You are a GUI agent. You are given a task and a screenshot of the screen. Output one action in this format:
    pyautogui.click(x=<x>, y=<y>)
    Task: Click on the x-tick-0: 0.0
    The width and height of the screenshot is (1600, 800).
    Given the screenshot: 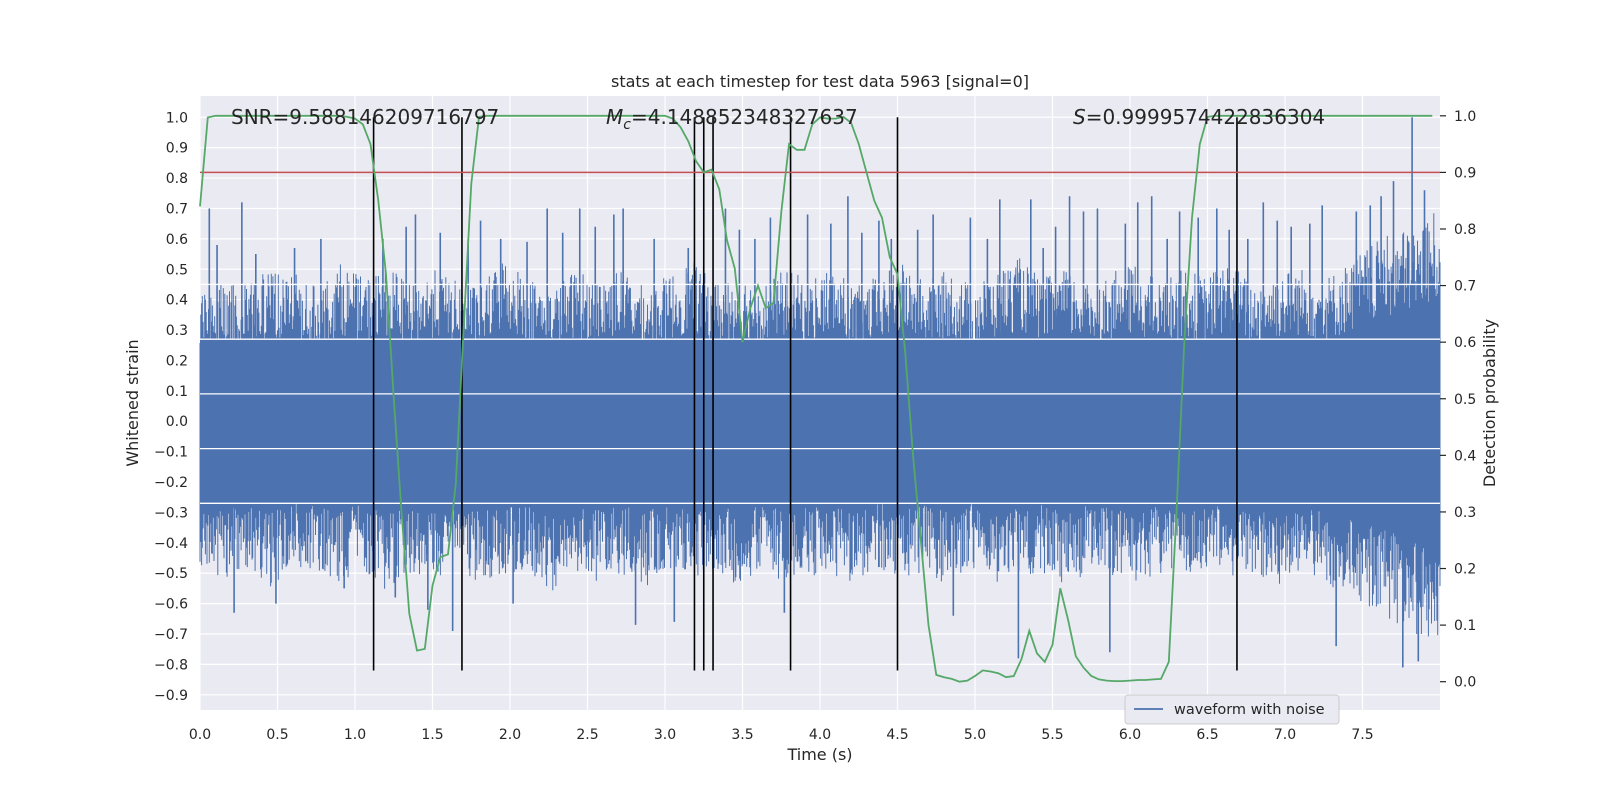 What is the action you would take?
    pyautogui.click(x=200, y=735)
    